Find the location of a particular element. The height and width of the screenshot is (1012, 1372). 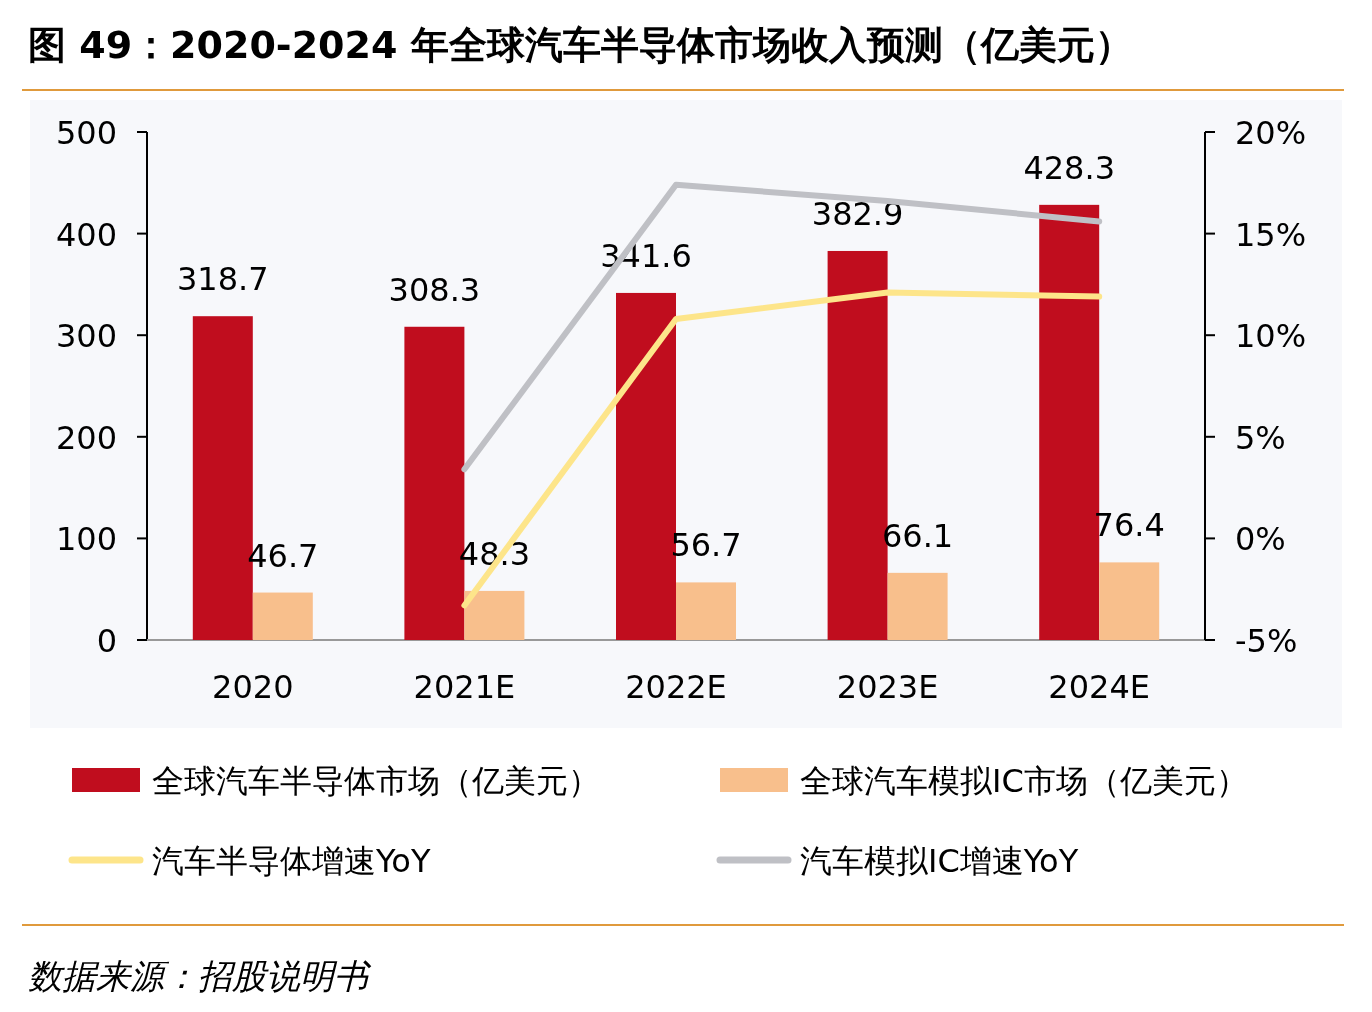

y-tick-label: 300 is located at coordinates (86, 336).